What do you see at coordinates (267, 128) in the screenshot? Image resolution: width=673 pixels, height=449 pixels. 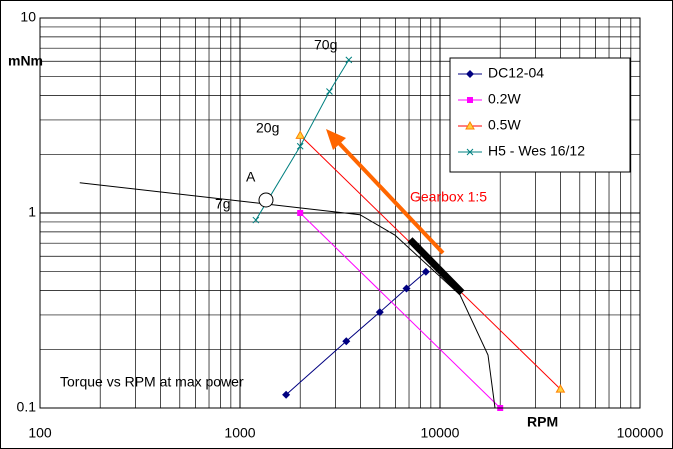 I see `annotation: 20g` at bounding box center [267, 128].